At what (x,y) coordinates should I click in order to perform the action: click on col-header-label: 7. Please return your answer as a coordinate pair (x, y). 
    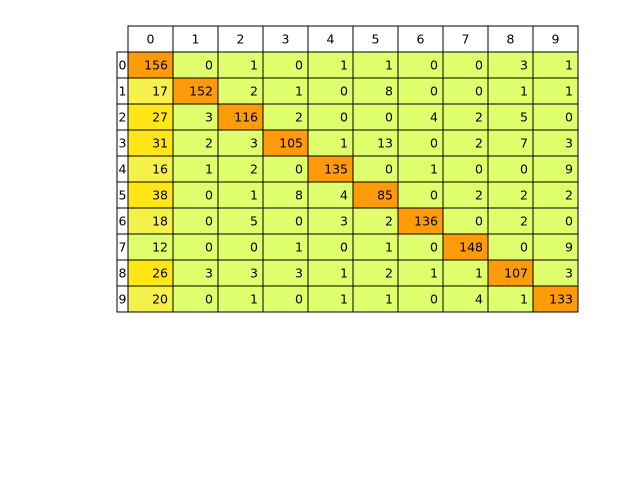
    Looking at the image, I should click on (466, 39).